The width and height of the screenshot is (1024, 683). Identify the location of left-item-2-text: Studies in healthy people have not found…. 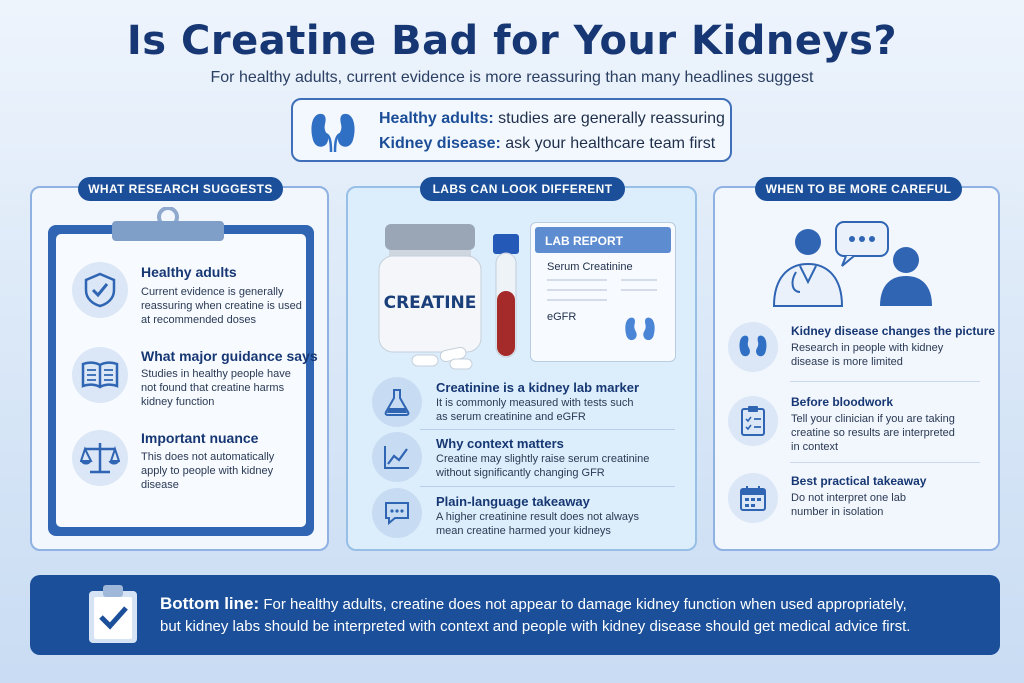
(216, 388).